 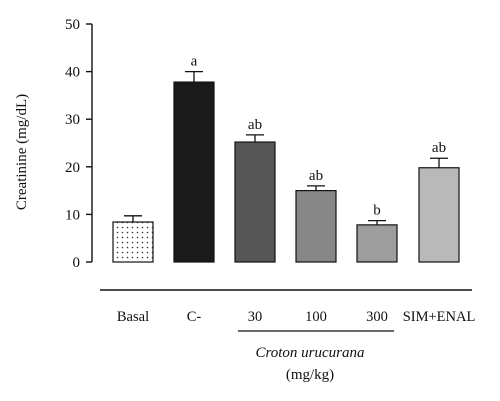 I want to click on y-tick-label: 0, so click(x=77, y=263).